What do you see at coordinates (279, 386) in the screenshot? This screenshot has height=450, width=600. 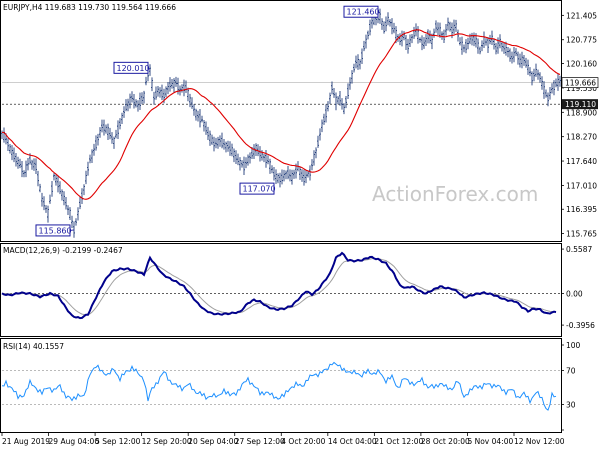 I see `rsi-line` at bounding box center [279, 386].